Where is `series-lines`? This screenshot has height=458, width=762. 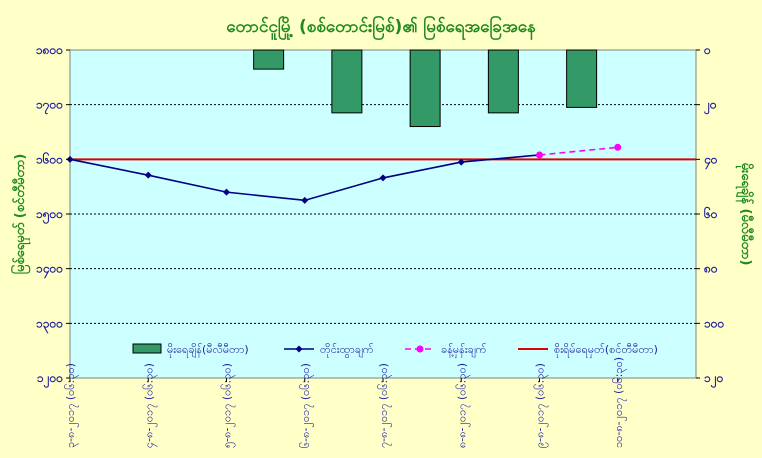 series-lines is located at coordinates (381, 173).